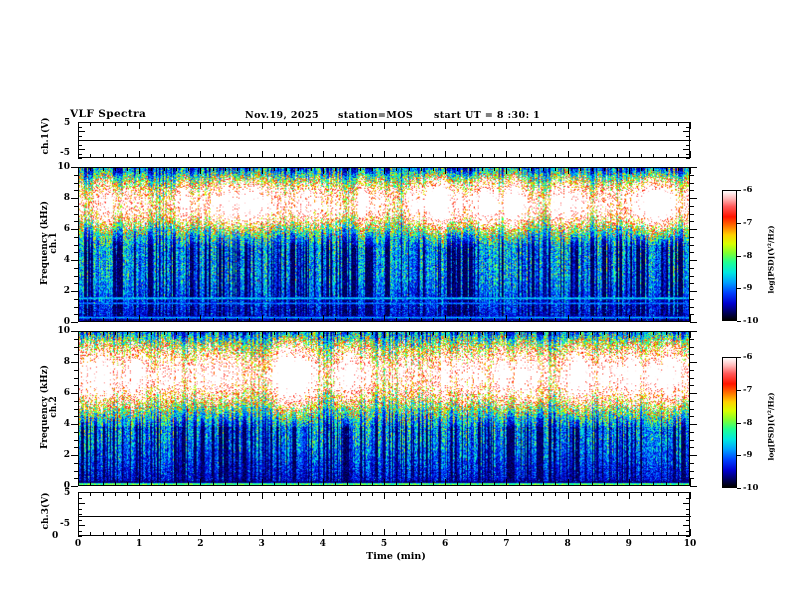 The image size is (792, 612). What do you see at coordinates (65, 524) in the screenshot?
I see `ch3v-tick-minus5: -5` at bounding box center [65, 524].